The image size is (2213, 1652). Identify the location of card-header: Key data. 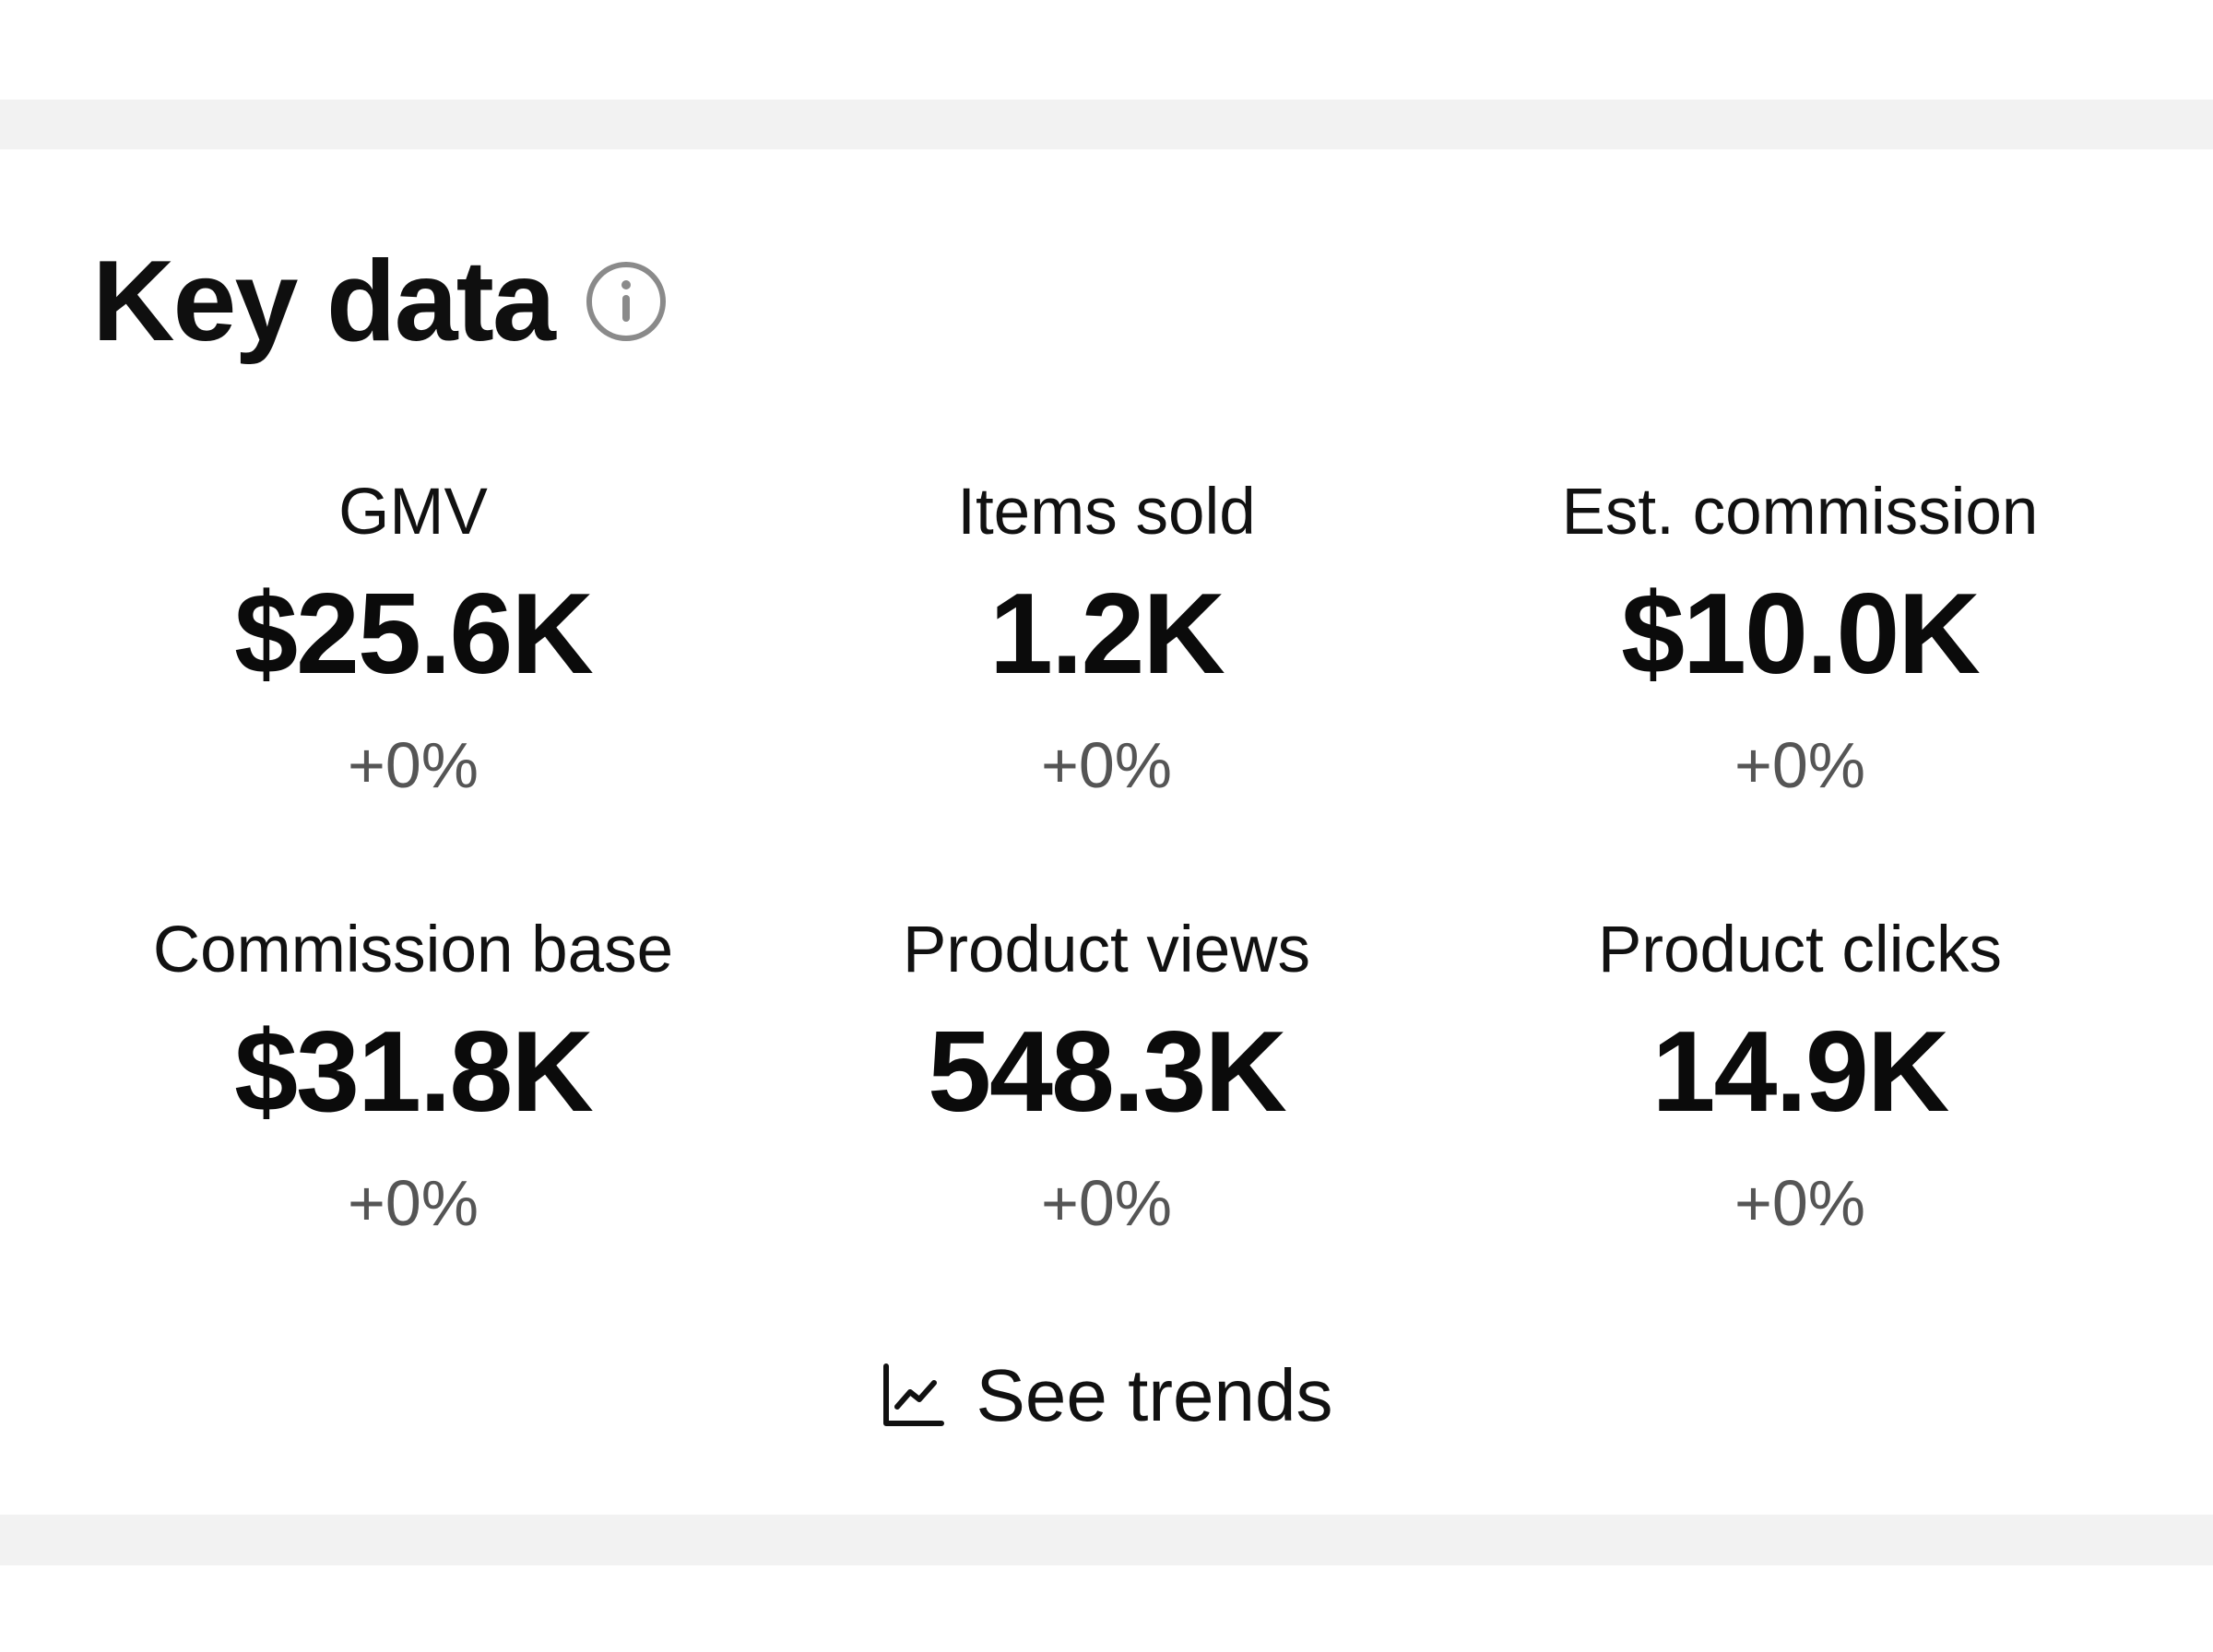
(380, 301).